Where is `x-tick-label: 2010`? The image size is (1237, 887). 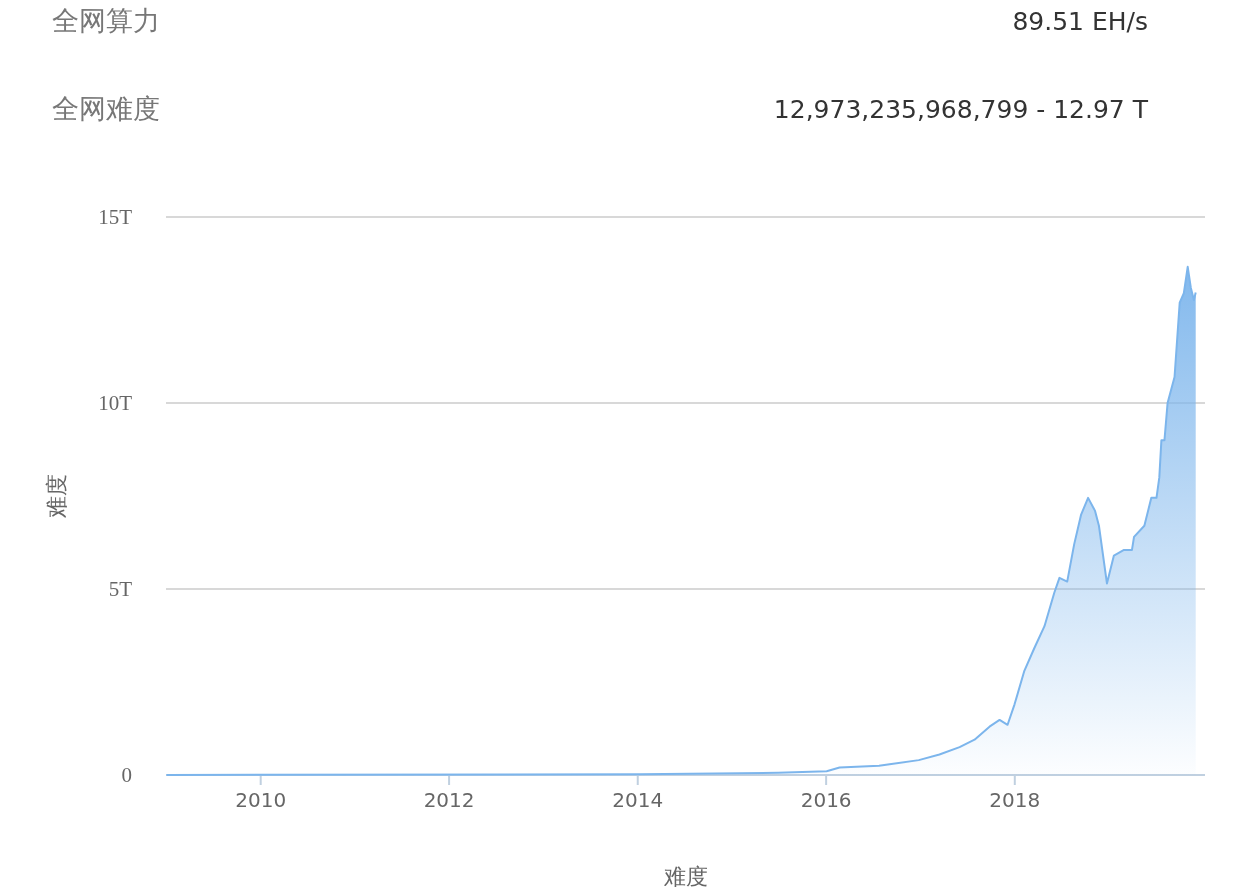
x-tick-label: 2010 is located at coordinates (261, 800).